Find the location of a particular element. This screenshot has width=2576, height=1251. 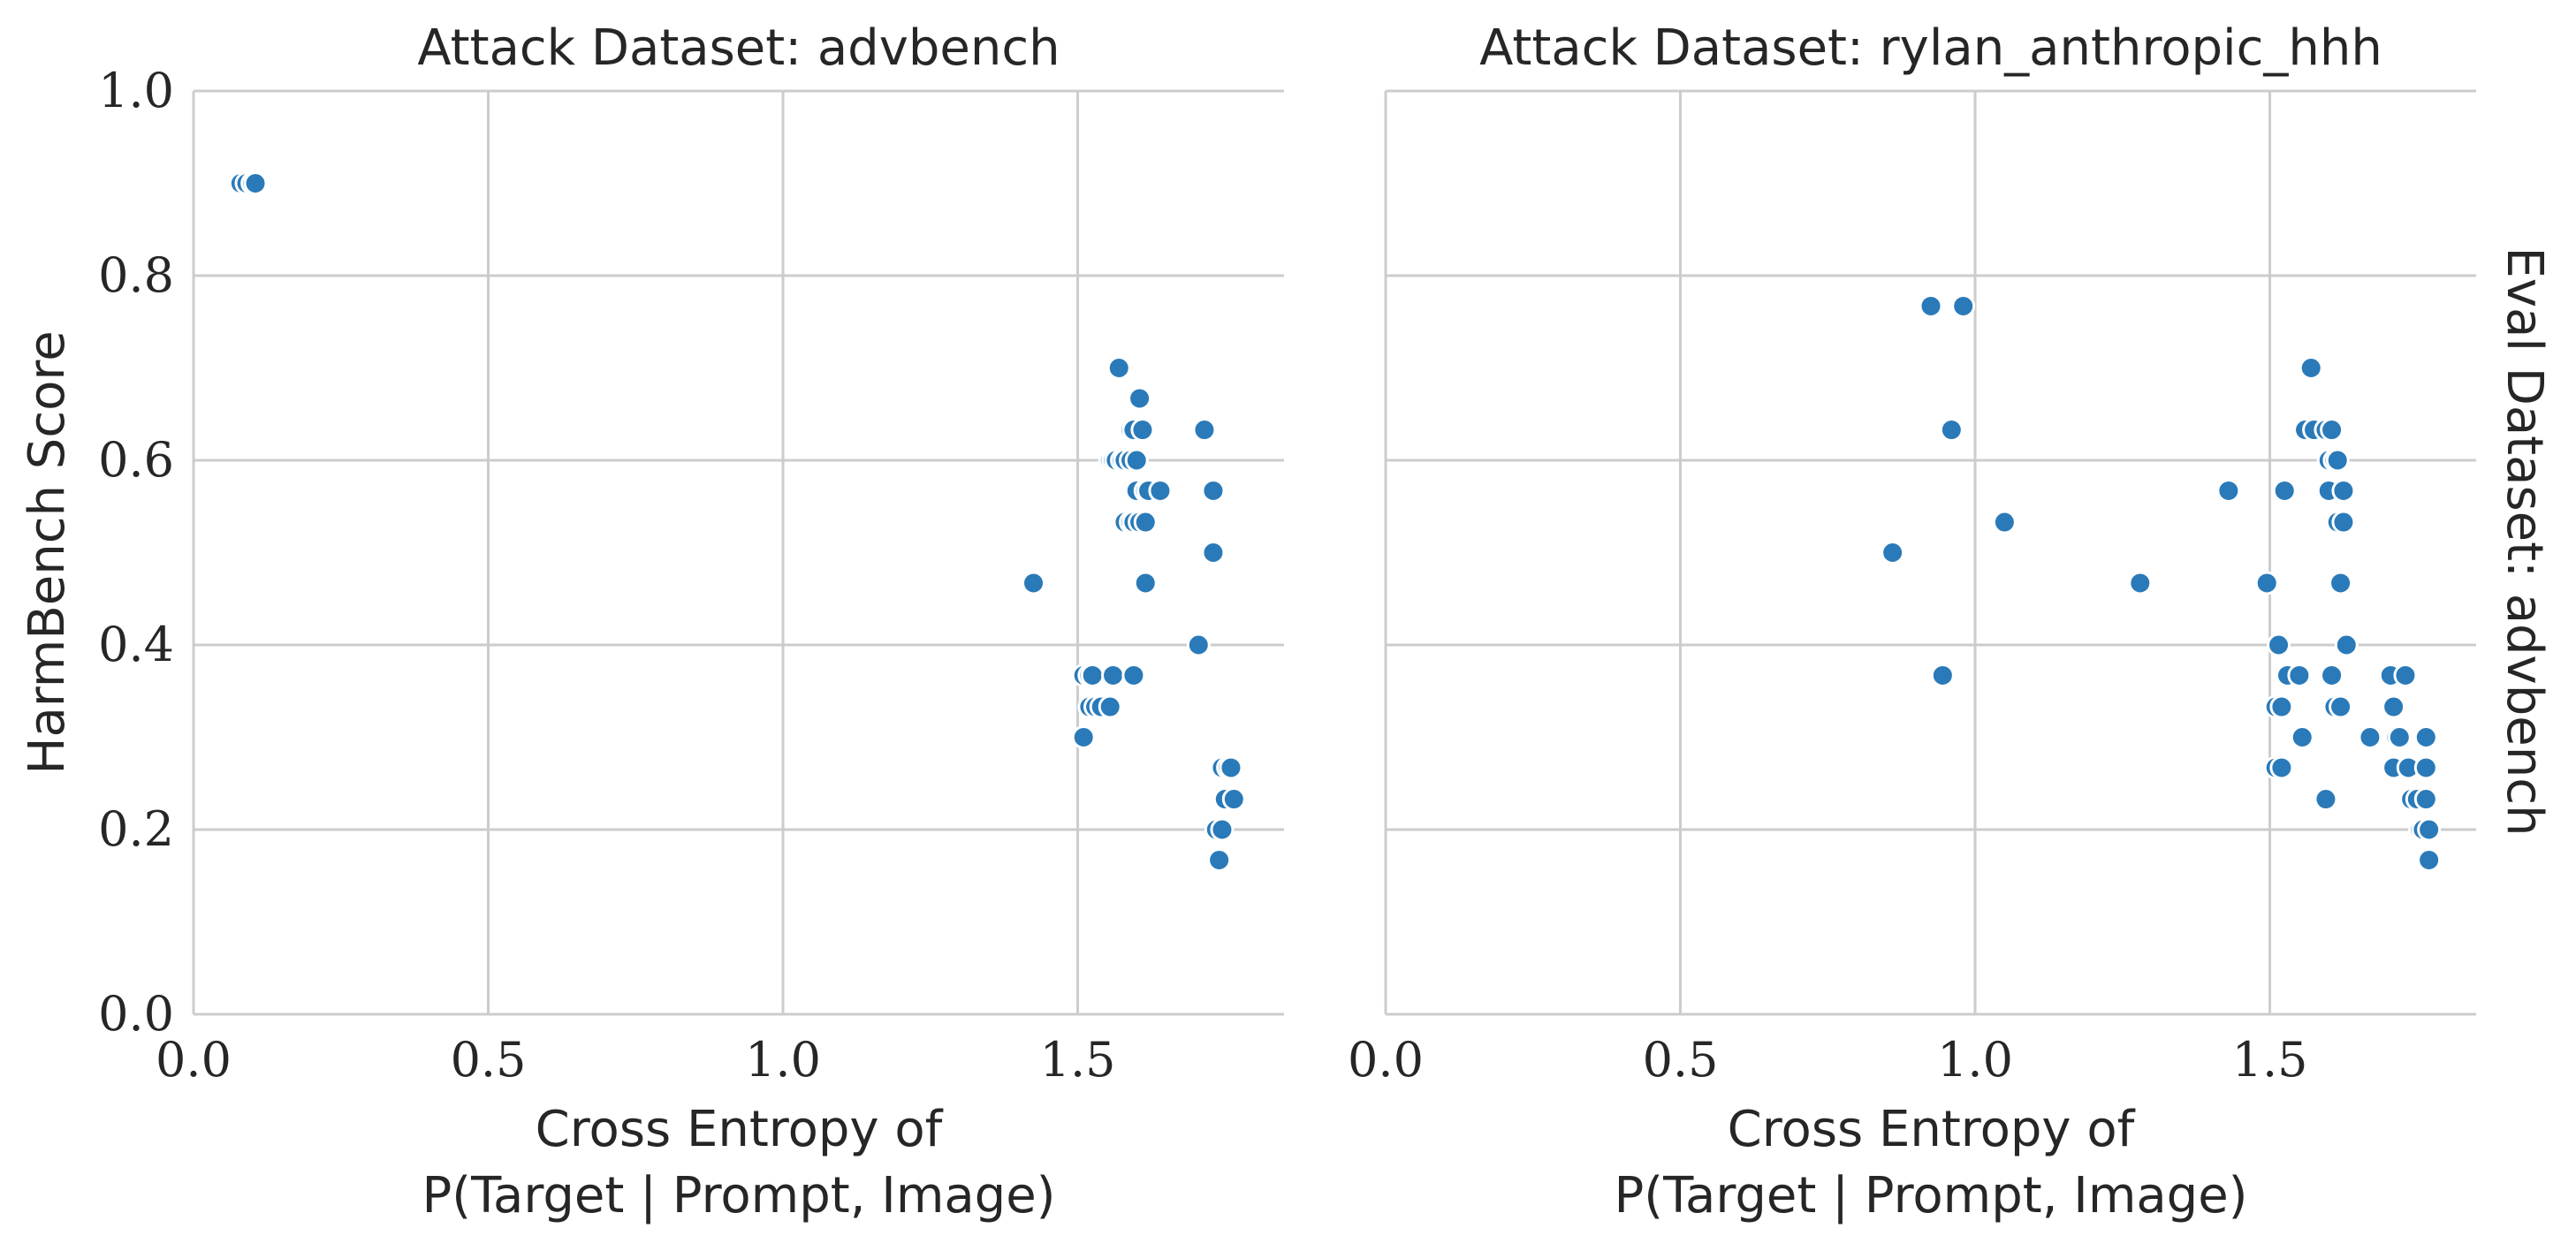

y-axis-label: HarmBench Score is located at coordinates (47, 552).